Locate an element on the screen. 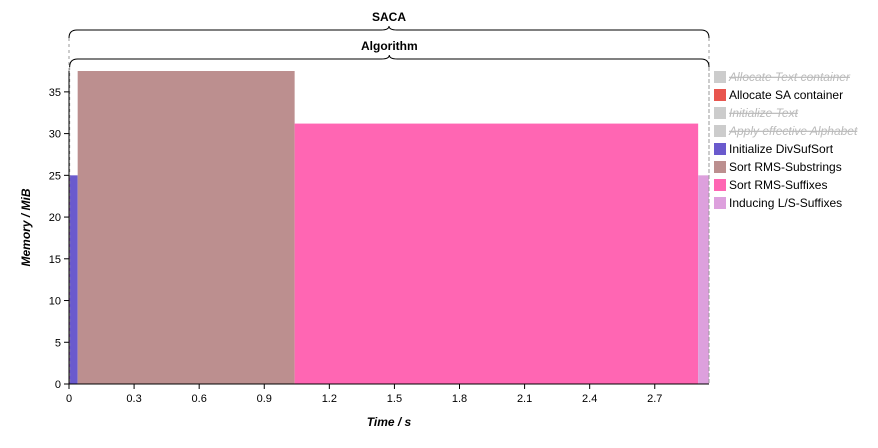 The image size is (878, 448). y-tick-label-7: 35 is located at coordinates (55, 93).